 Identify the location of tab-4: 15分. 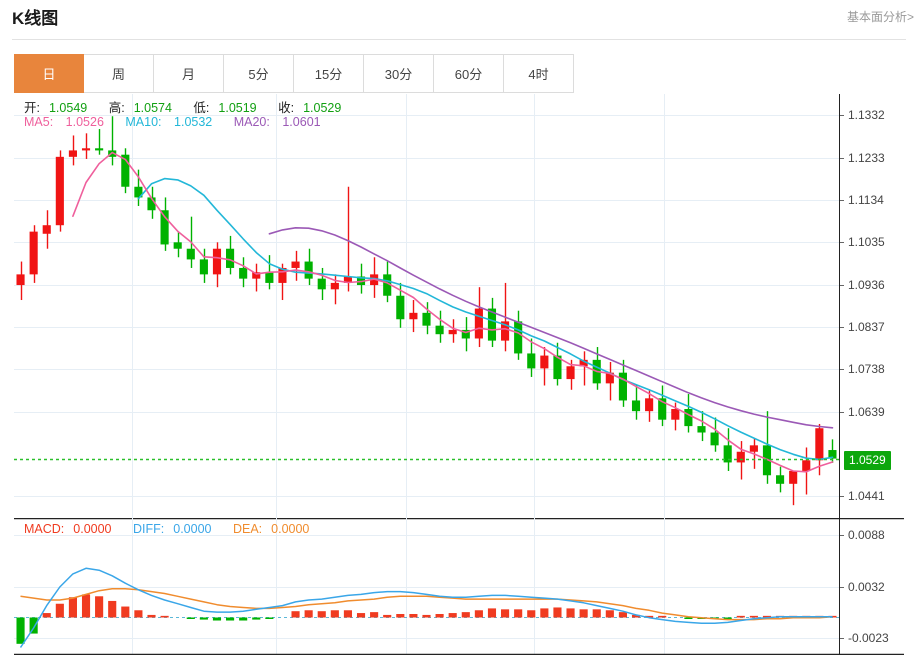
(329, 73).